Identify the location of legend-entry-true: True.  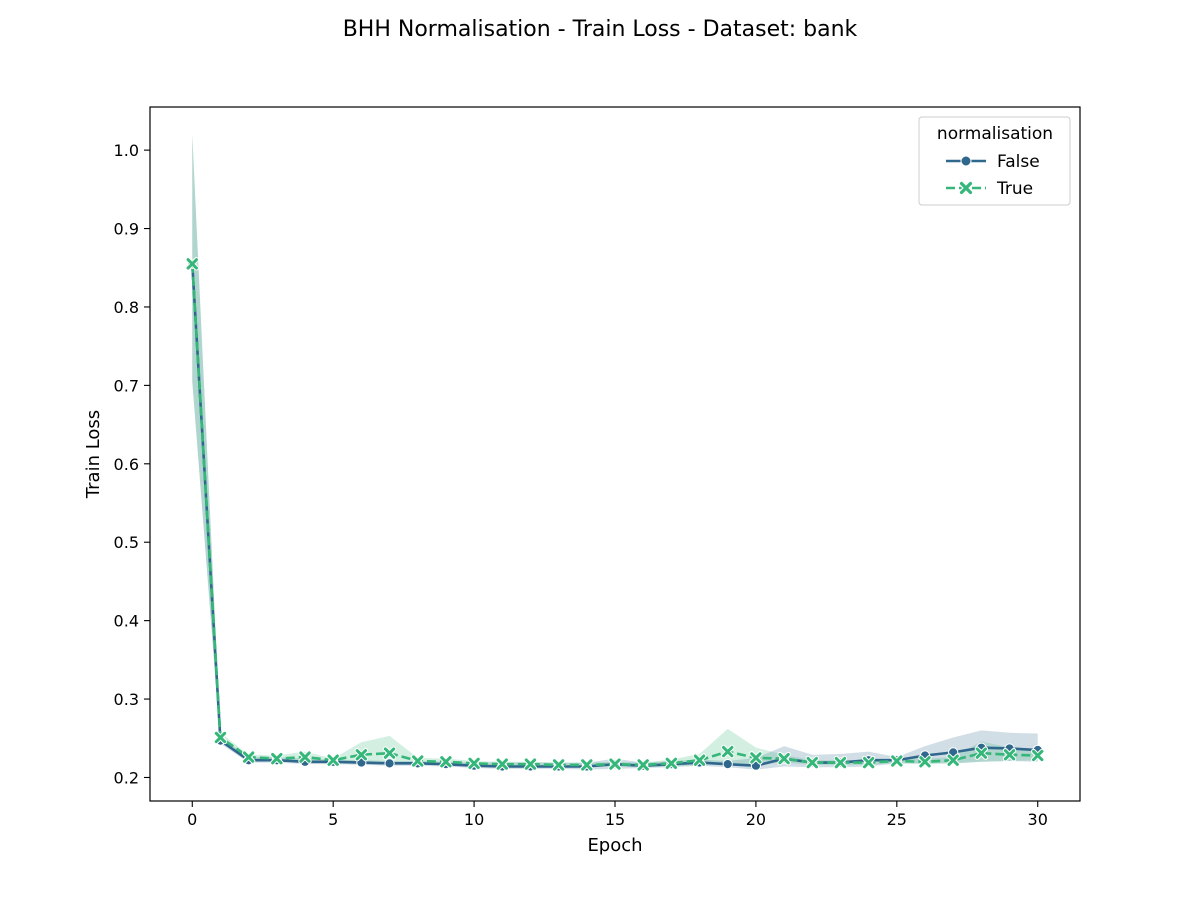
(989, 189).